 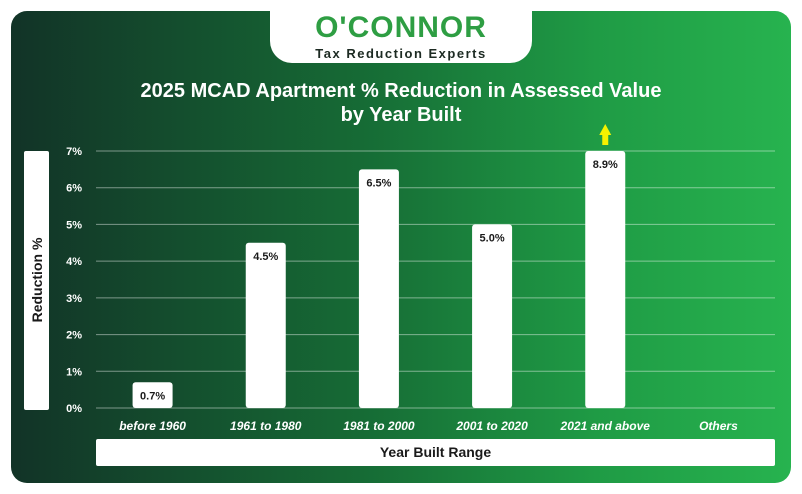 What do you see at coordinates (74, 299) in the screenshot?
I see `y-tick-label: 3%` at bounding box center [74, 299].